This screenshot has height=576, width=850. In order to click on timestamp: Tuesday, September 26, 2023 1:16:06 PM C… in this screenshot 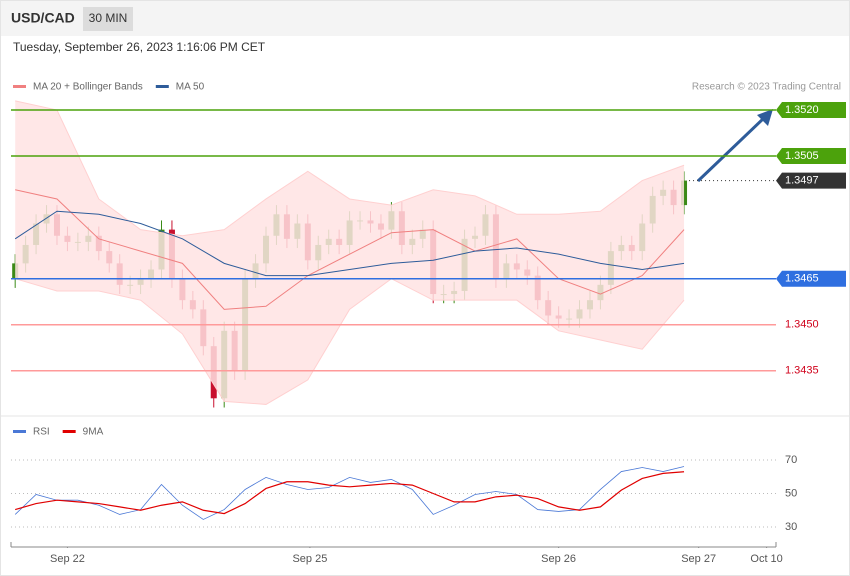, I will do `click(139, 47)`.